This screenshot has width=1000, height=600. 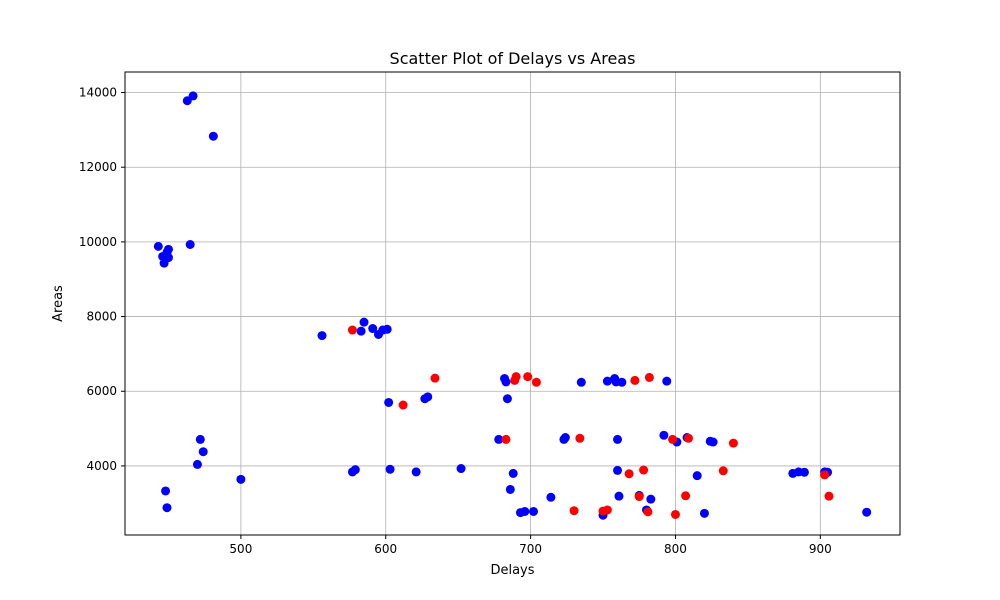 I want to click on chart-title: Scatter Plot of Delays vs Areas, so click(x=513, y=58).